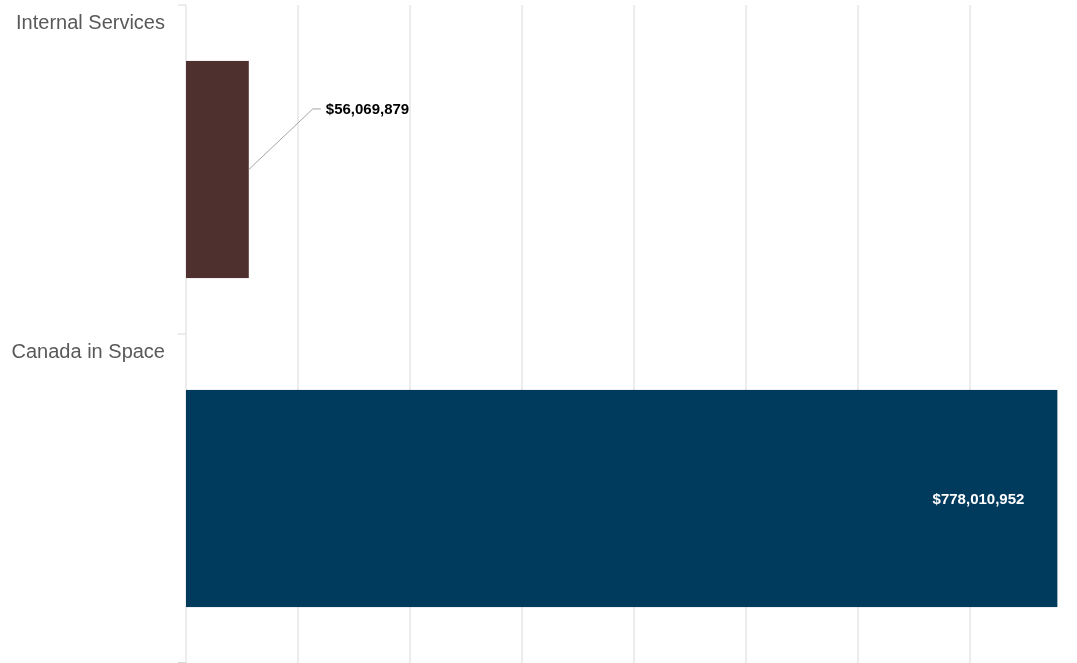 Image resolution: width=1077 pixels, height=663 pixels. What do you see at coordinates (90, 22) in the screenshot?
I see `y-tick-label: Internal Services` at bounding box center [90, 22].